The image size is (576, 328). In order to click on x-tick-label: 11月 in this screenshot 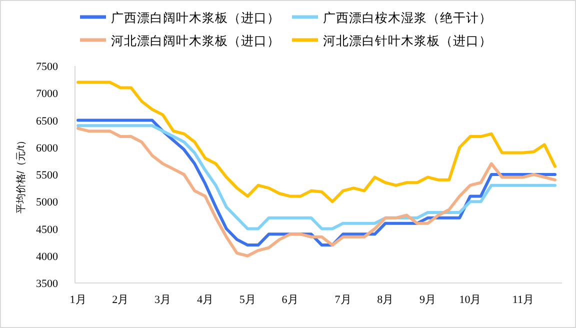, I will do `click(523, 300)`.